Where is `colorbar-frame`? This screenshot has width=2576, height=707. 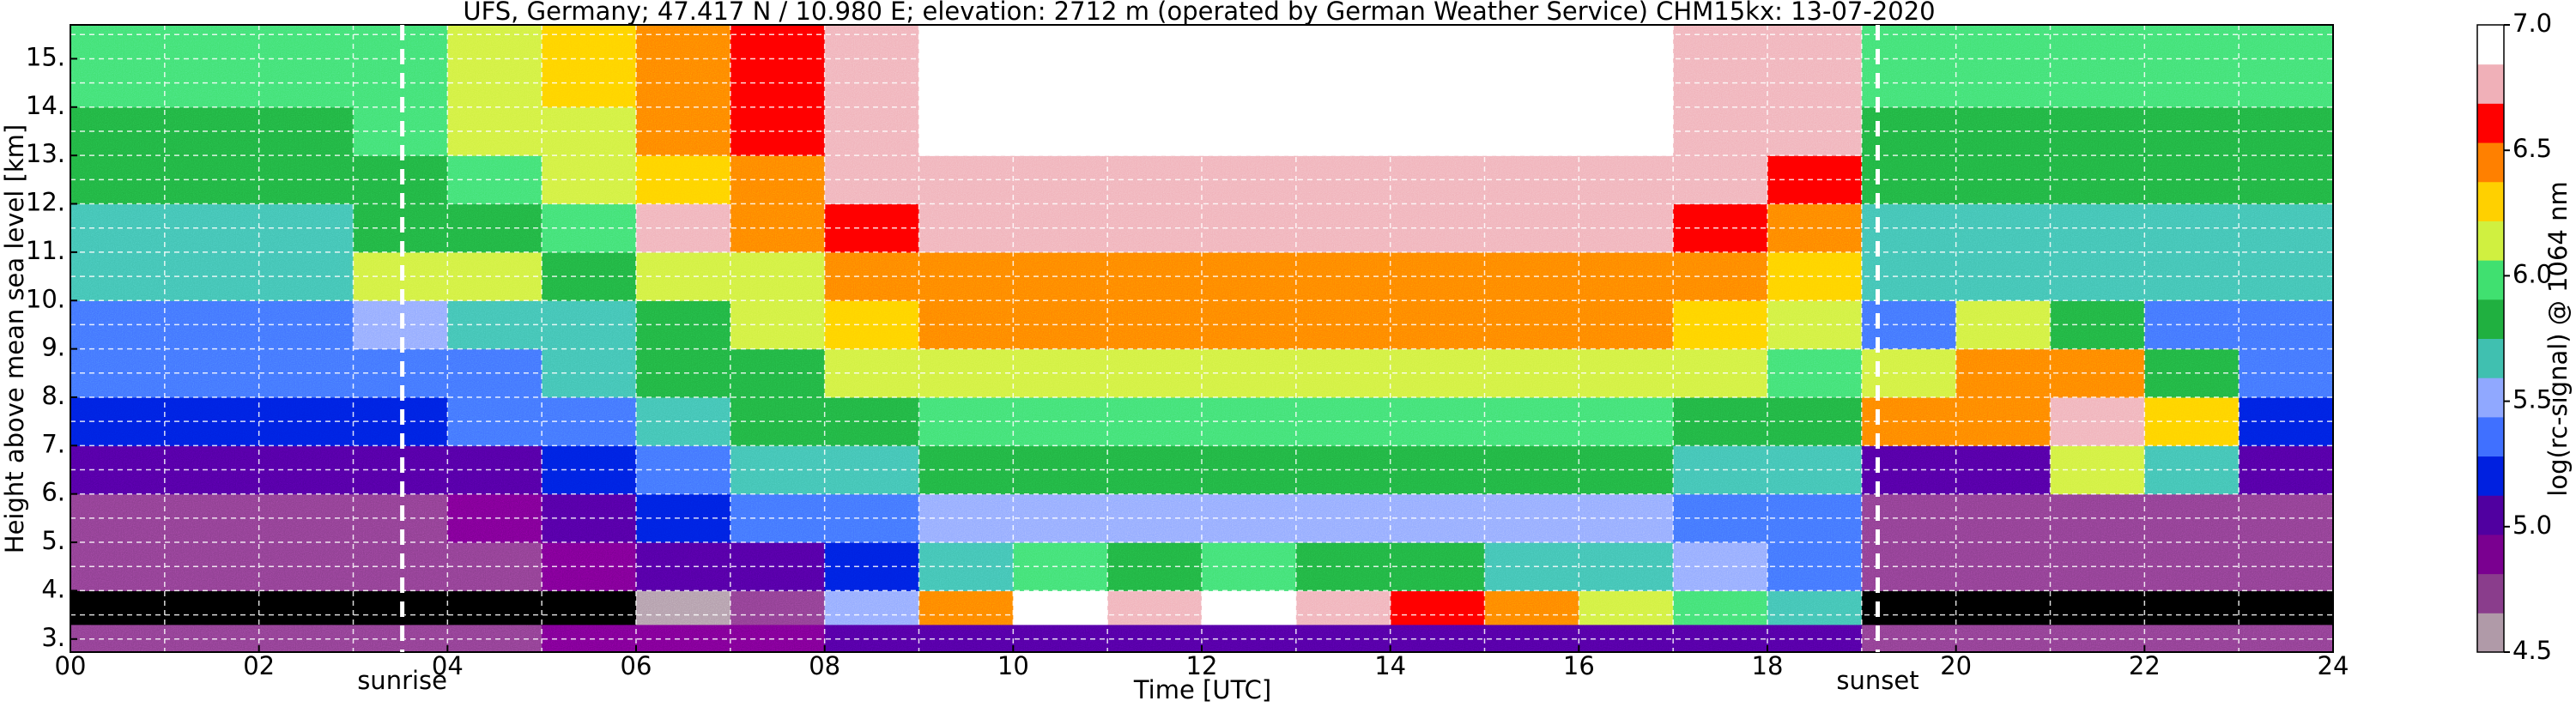
colorbar-frame is located at coordinates (2490, 338).